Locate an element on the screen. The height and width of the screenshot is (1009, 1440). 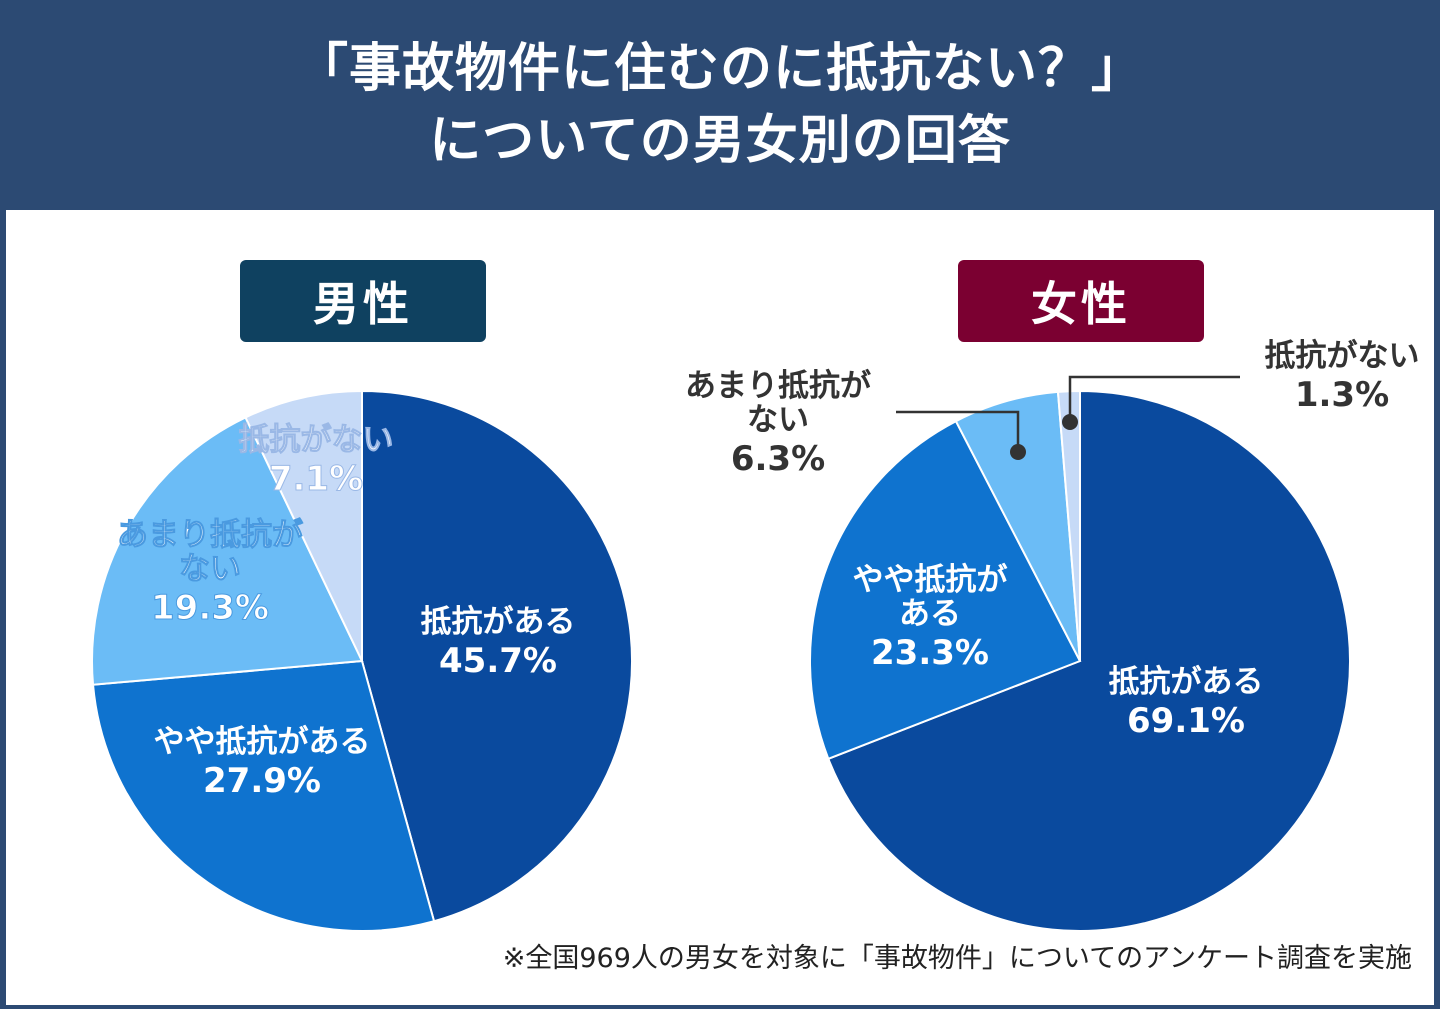
slice-label-female-2: やや抵抗がある 23.3% is located at coordinates (930, 617).